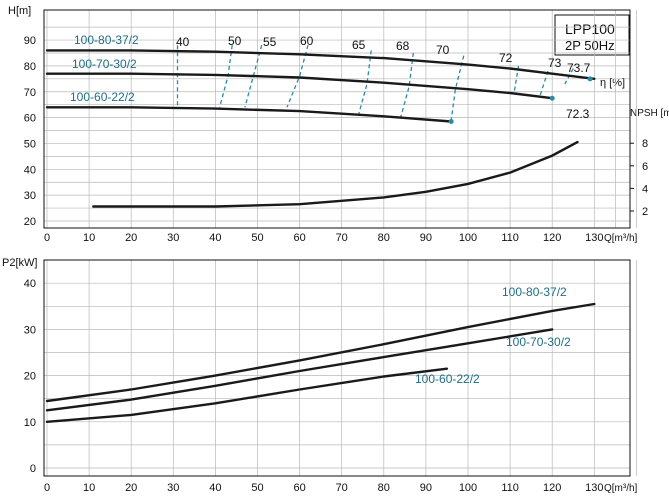 This screenshot has width=669, height=502. What do you see at coordinates (257, 488) in the screenshot?
I see `bottom-x-tick: 50` at bounding box center [257, 488].